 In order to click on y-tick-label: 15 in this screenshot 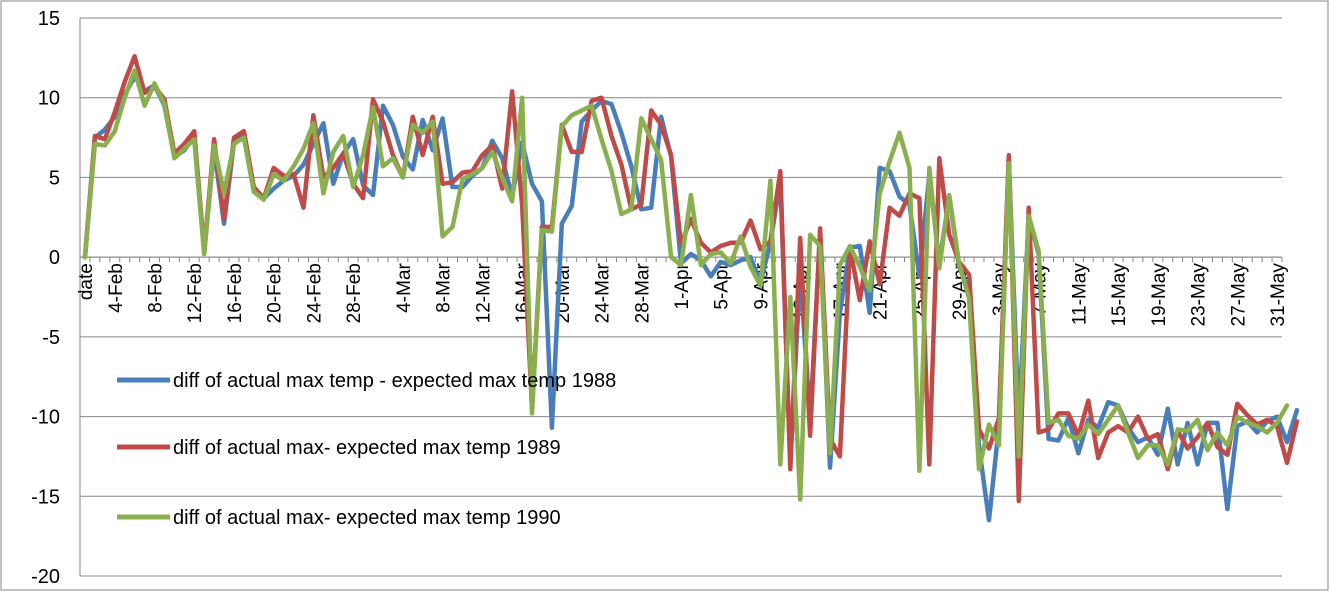, I will do `click(49, 19)`.